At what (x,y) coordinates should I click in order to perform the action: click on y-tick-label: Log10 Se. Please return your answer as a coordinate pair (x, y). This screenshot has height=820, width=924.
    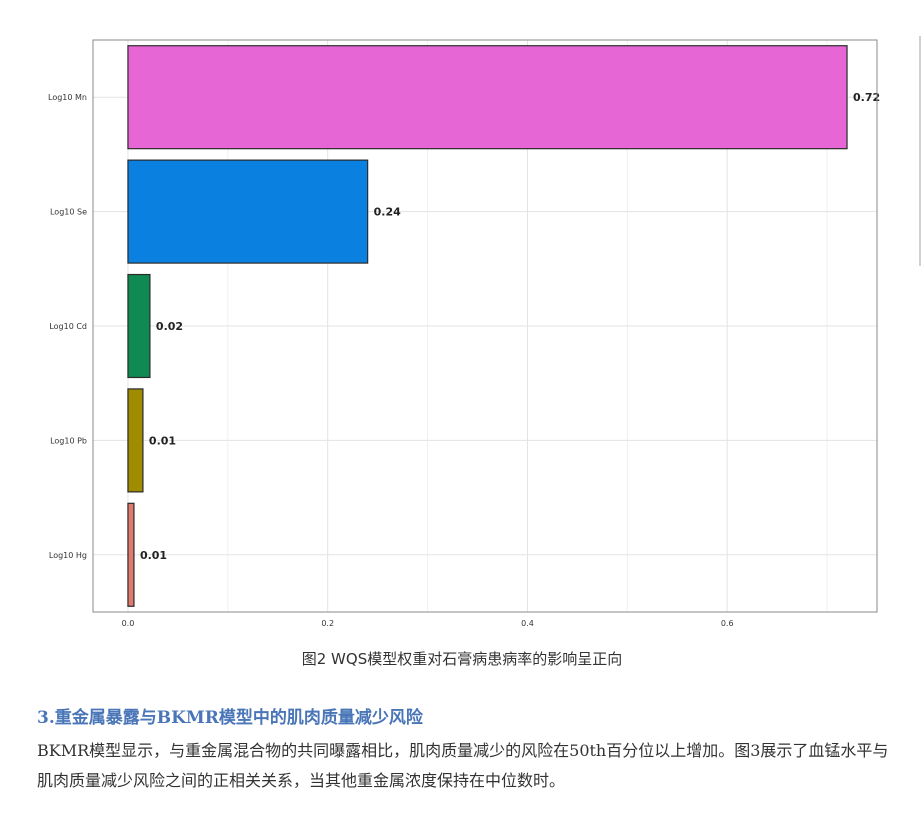
    Looking at the image, I should click on (68, 212).